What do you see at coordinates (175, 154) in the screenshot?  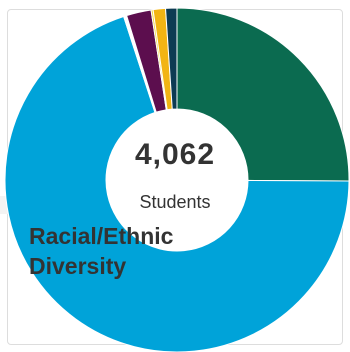 I see `student-total: 4,062` at bounding box center [175, 154].